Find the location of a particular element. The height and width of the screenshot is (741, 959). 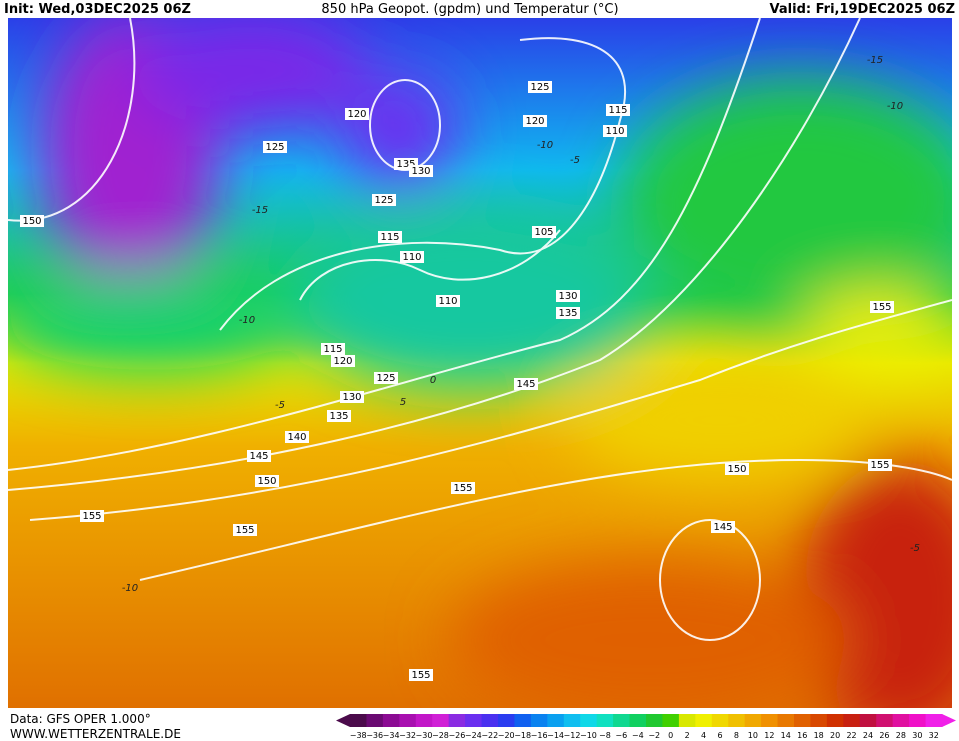

colorbar-label: 28 is located at coordinates (901, 735).